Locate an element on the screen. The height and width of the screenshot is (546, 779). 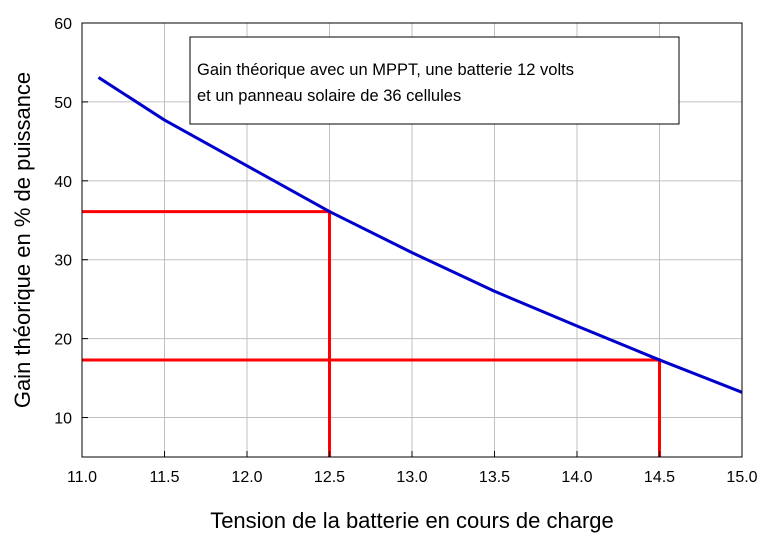
x-tick-label: 11.0 is located at coordinates (82, 477).